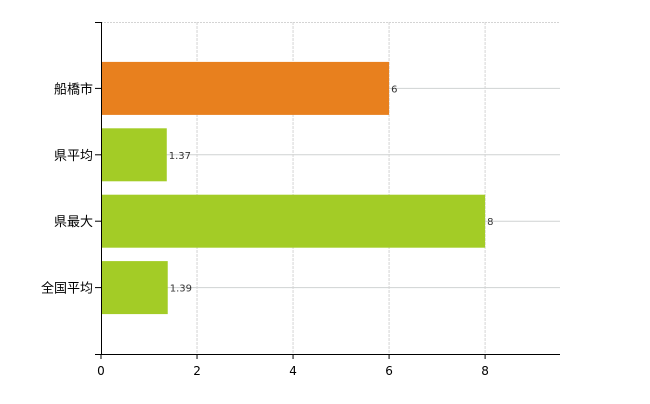 The width and height of the screenshot is (650, 404). Describe the element at coordinates (180, 156) in the screenshot. I see `data-label: 1.37` at that location.